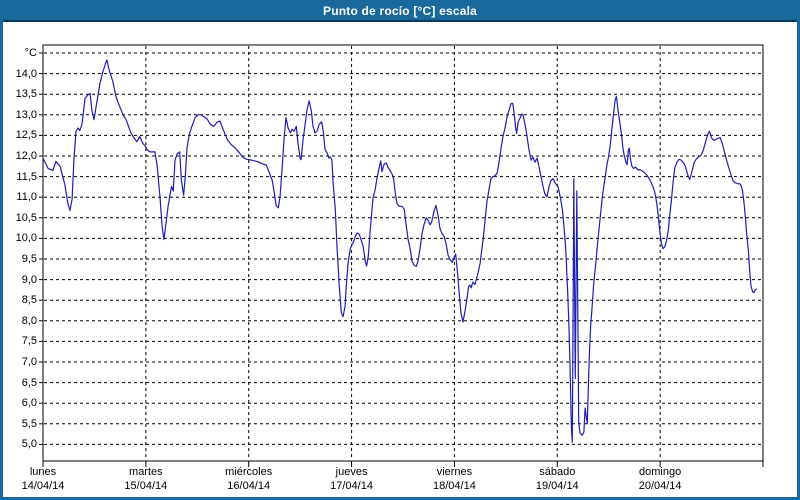  I want to click on y-tick-label: 14,0, so click(26, 73).